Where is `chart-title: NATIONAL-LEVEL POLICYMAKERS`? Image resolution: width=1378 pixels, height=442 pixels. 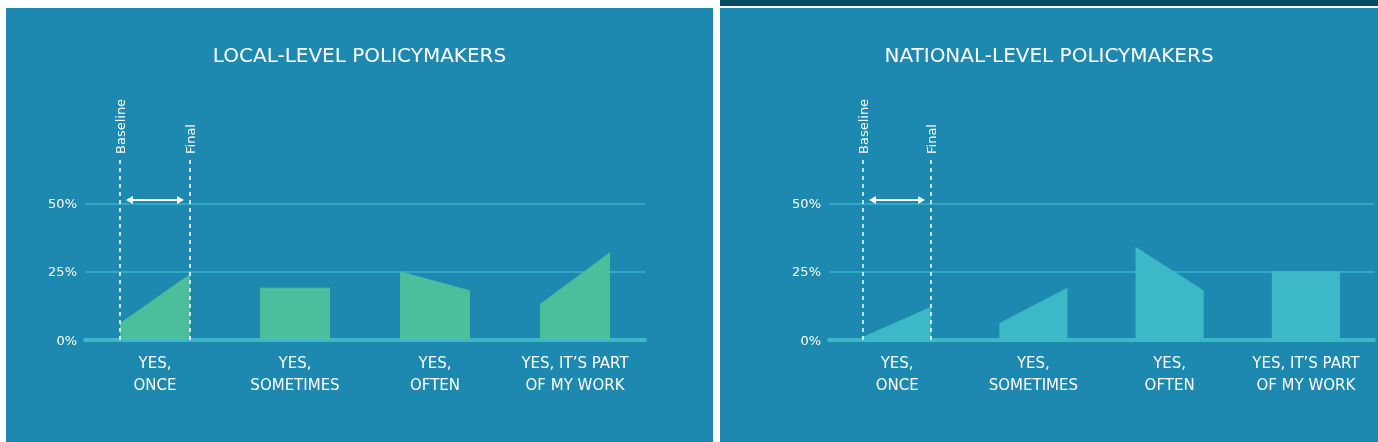
chart-title: NATIONAL-LEVEL POLICYMAKERS is located at coordinates (1049, 55).